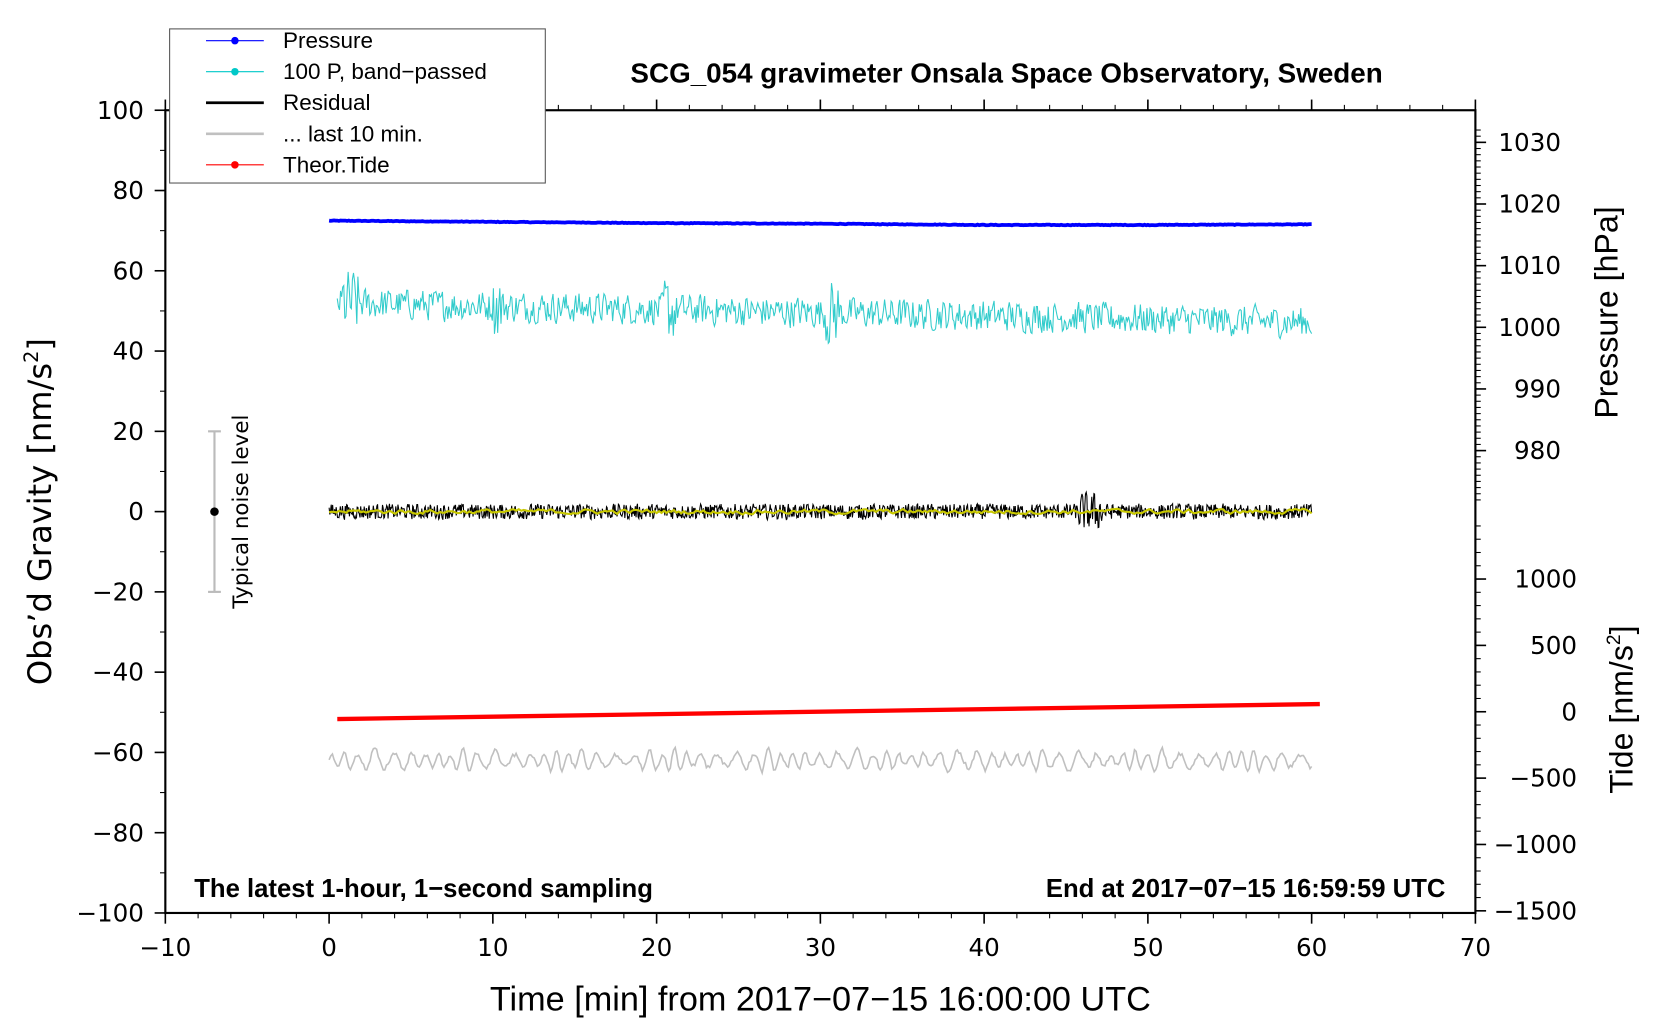  Describe the element at coordinates (1529, 265) in the screenshot. I see `pressure-tick-label: 1010` at that location.